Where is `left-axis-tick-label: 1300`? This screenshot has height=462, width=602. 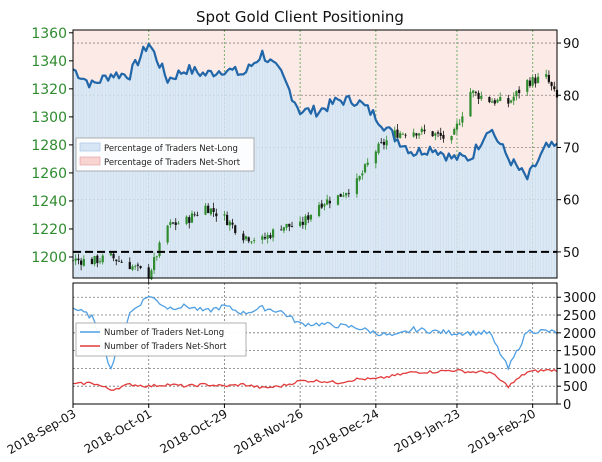 left-axis-tick-label: 1300 is located at coordinates (49, 118).